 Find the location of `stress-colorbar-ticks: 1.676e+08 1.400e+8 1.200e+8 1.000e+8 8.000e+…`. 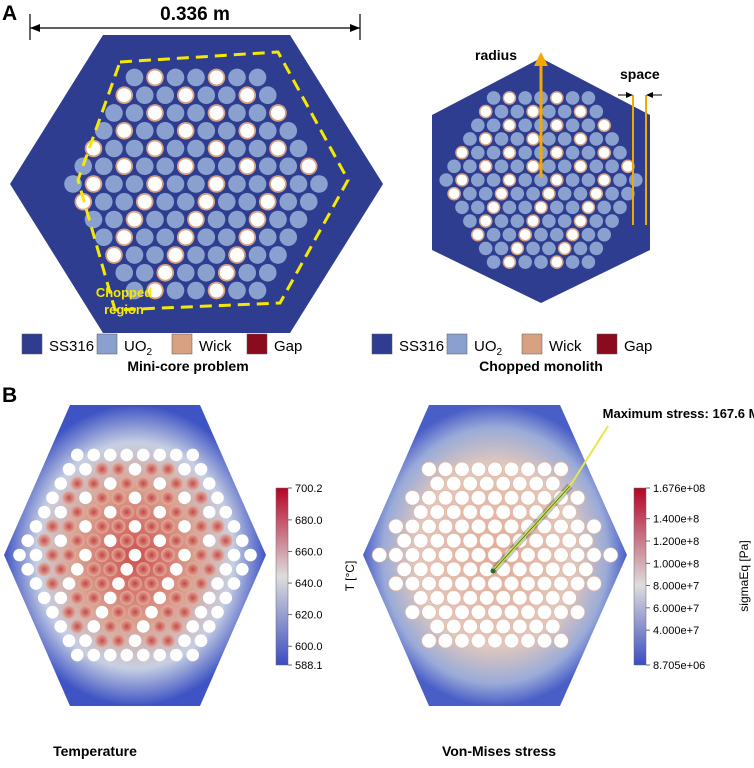

stress-colorbar-ticks: 1.676e+08 1.400e+8 1.200e+8 1.000e+8 8.000e+… is located at coordinates (675, 577).